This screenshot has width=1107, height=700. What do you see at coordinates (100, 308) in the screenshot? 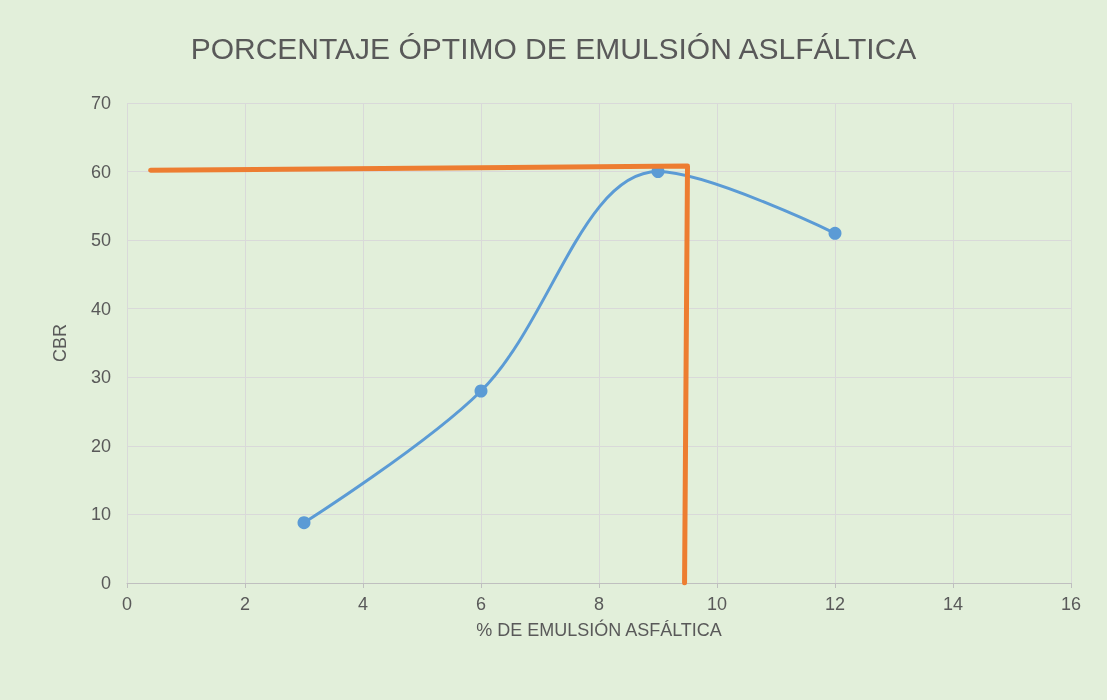
I see `y-tick-label: 40` at bounding box center [100, 308].